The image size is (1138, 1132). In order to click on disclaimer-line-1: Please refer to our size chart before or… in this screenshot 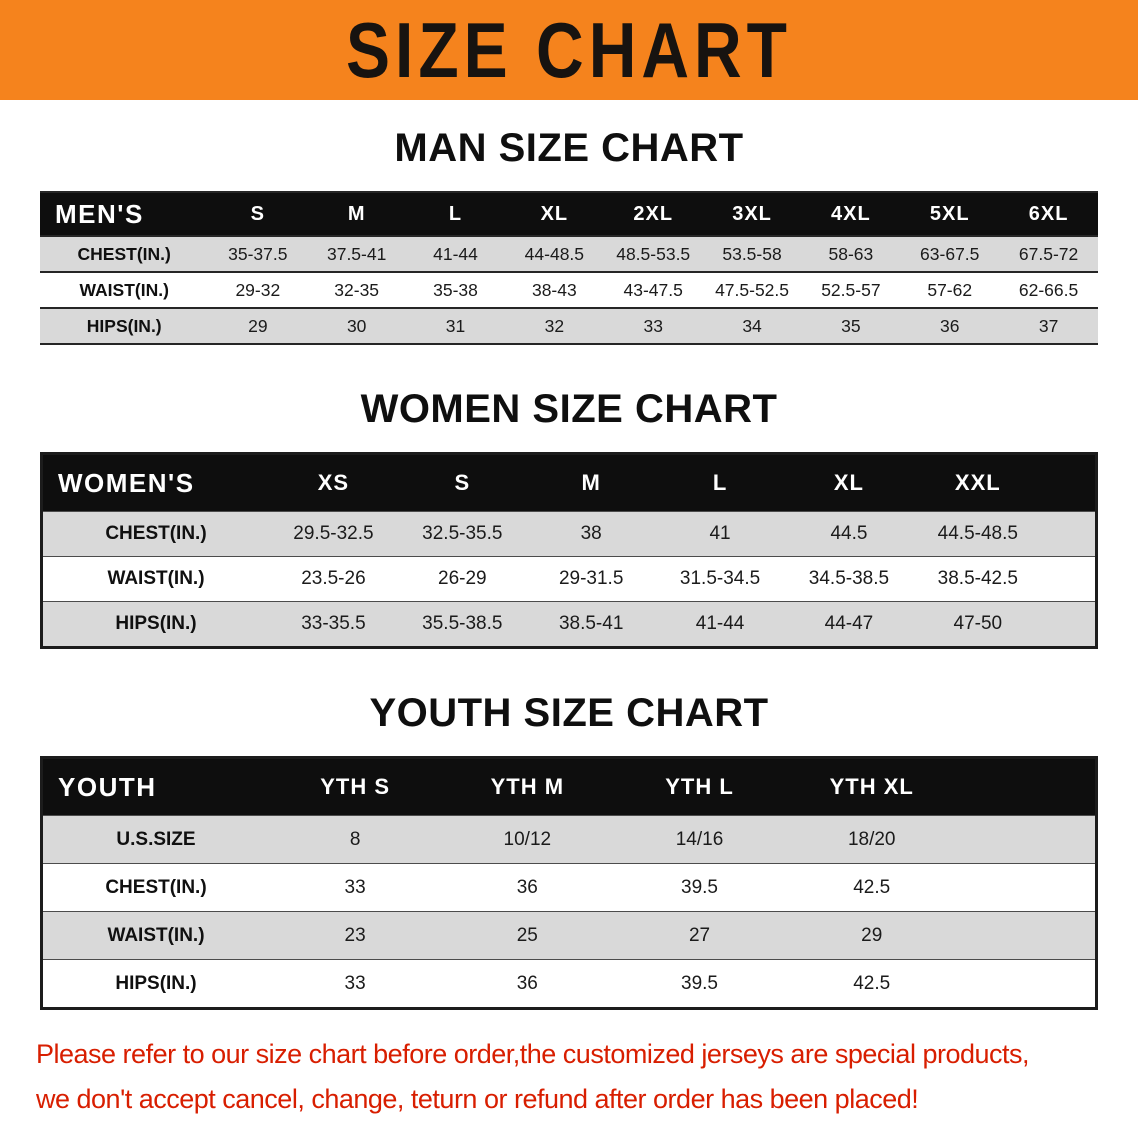, I will do `click(533, 1054)`.